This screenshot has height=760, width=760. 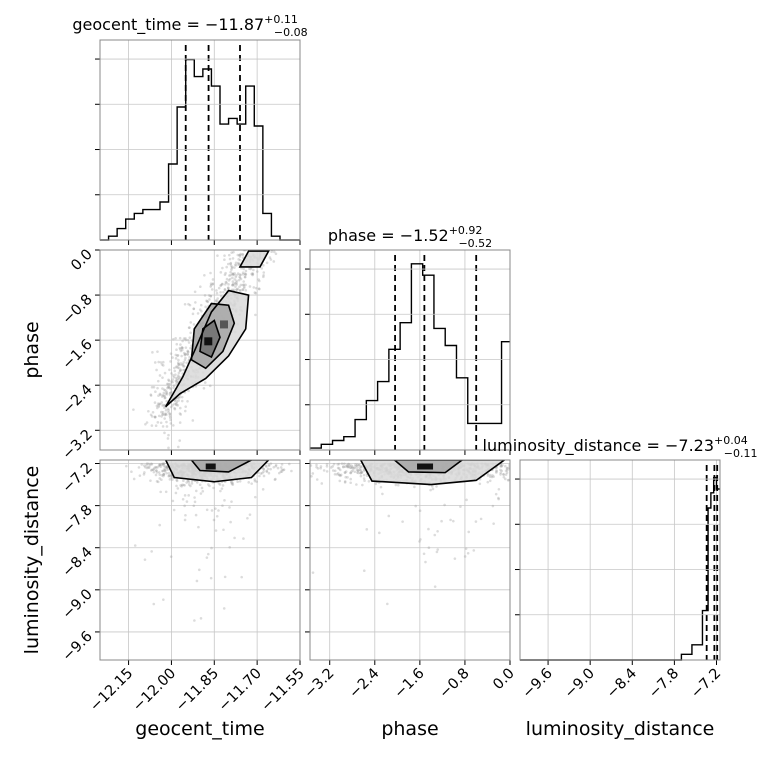 What do you see at coordinates (731, 440) in the screenshot?
I see `title-luminosity-distance-sup: +0.04` at bounding box center [731, 440].